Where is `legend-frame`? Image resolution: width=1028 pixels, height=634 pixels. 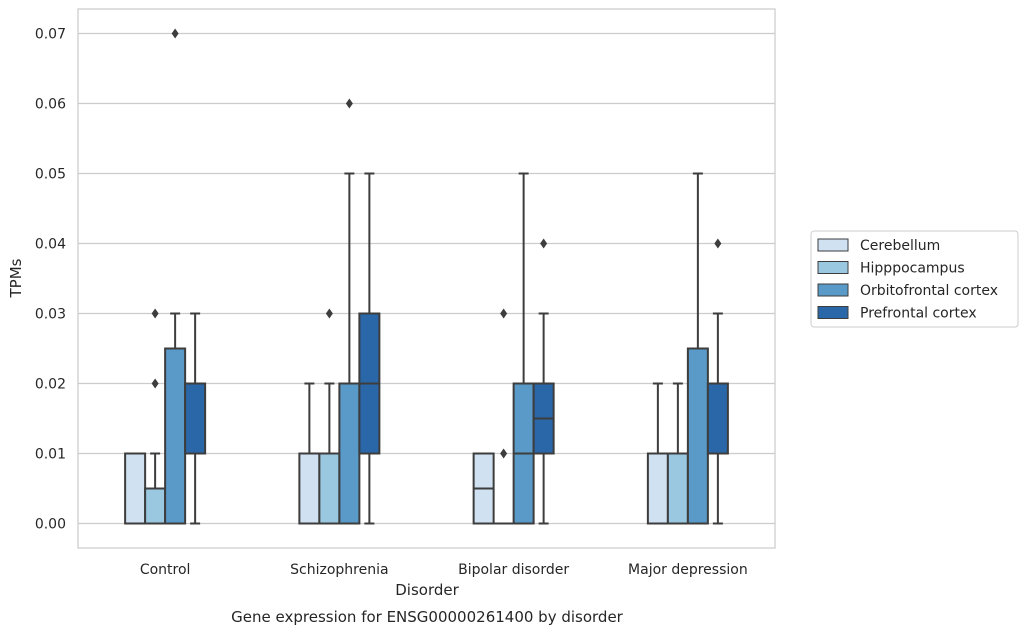
legend-frame is located at coordinates (914, 279).